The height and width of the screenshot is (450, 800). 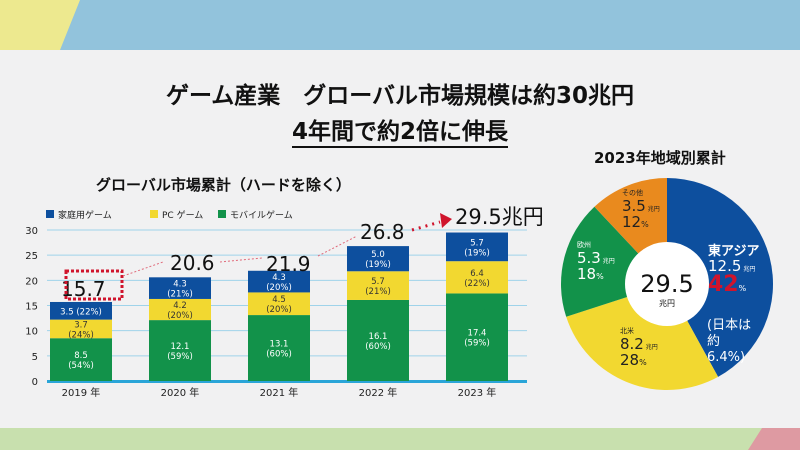 I want to click on x-tick-label: 2021 年, so click(x=279, y=392).